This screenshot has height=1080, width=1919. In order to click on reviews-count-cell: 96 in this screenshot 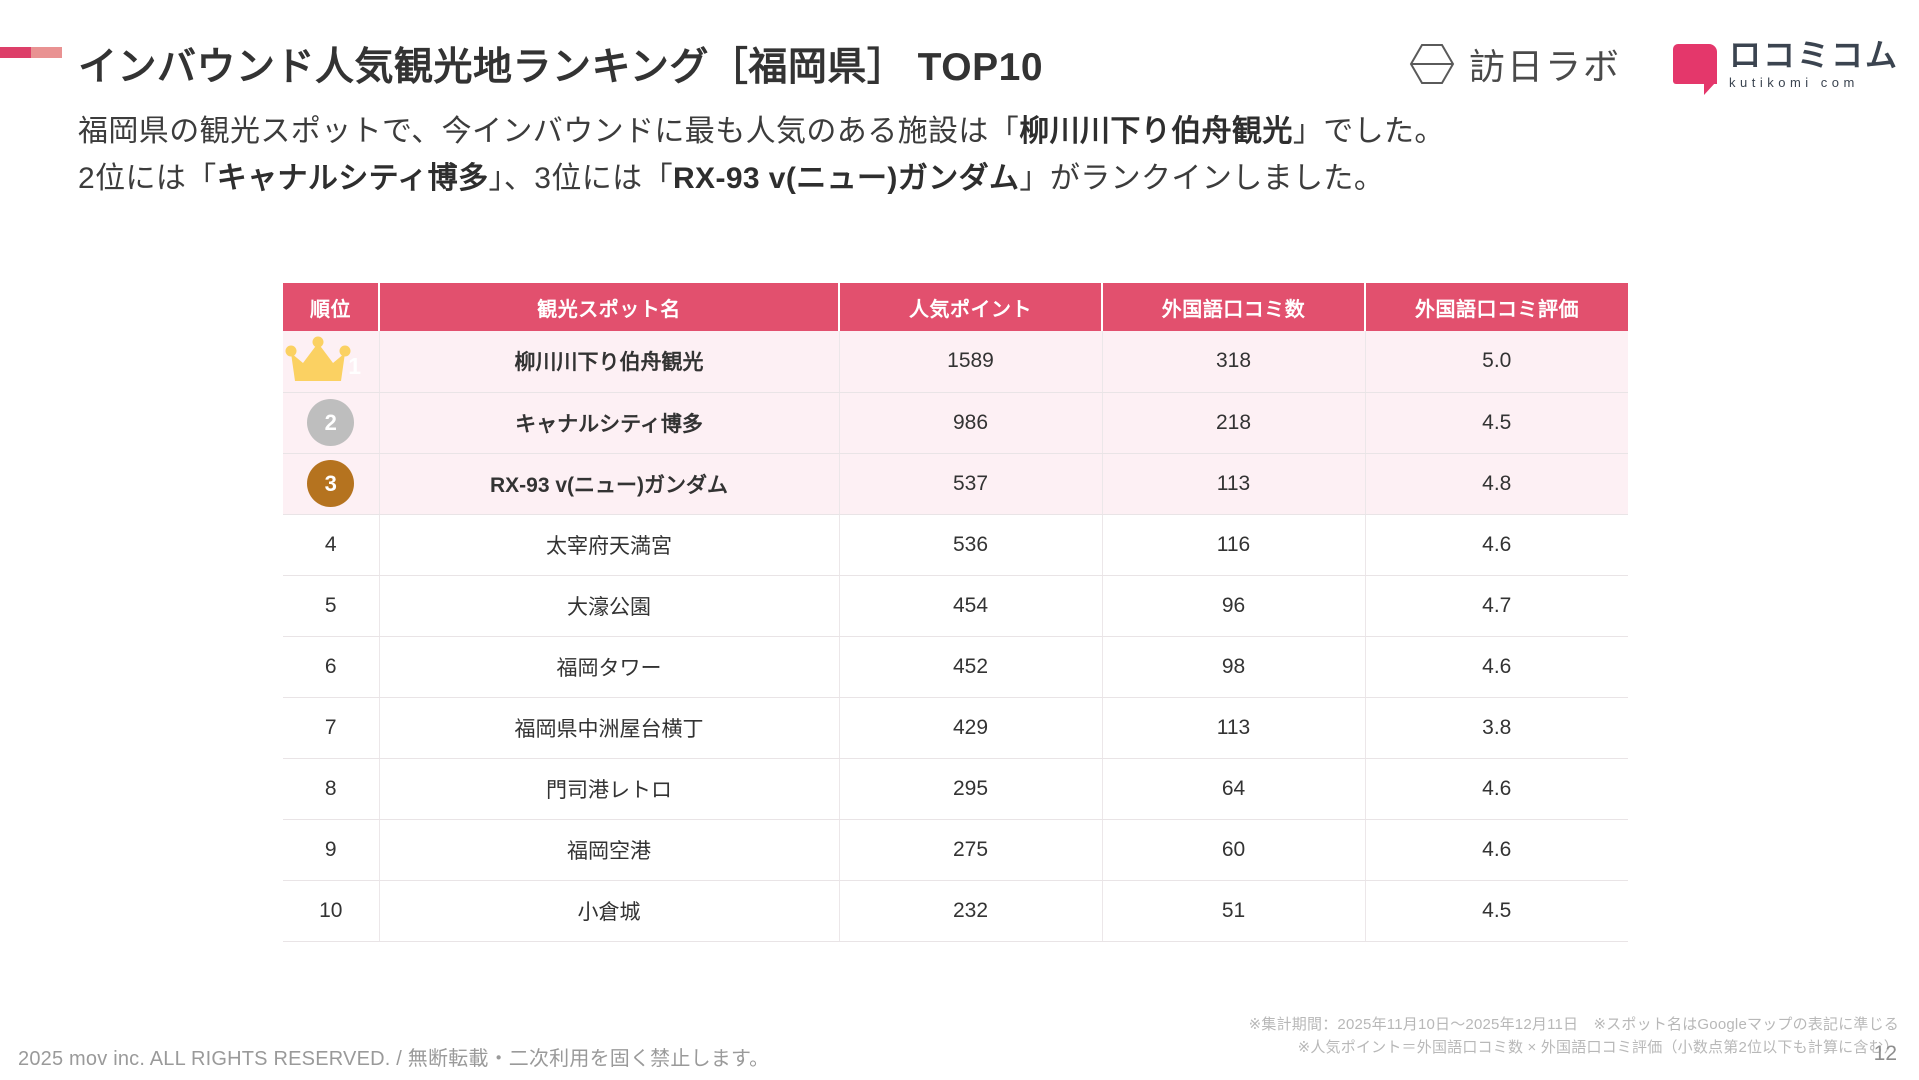, I will do `click(1234, 606)`.